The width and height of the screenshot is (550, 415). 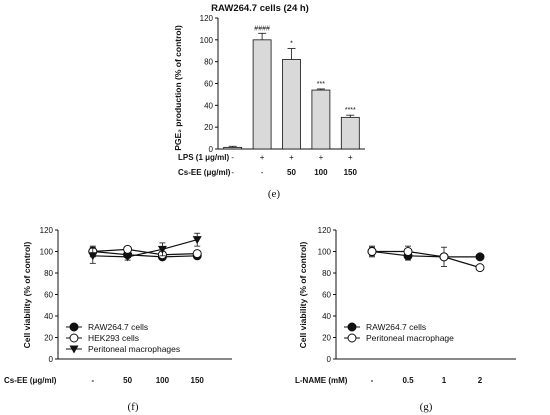 I want to click on x-tick-label: 2, so click(x=480, y=380).